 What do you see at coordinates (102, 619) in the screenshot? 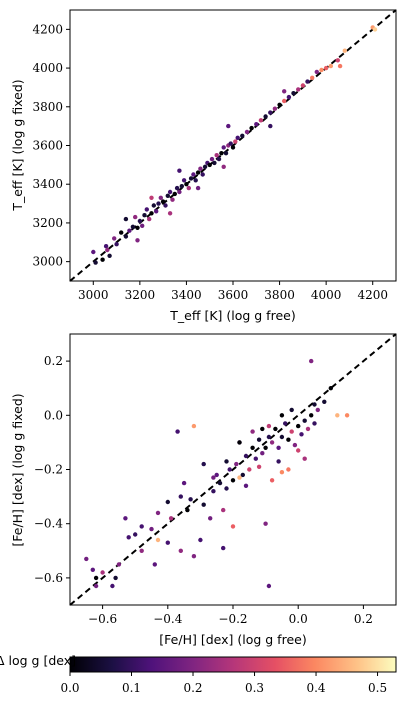
I see `feh-x-tick-label: −0.6` at bounding box center [102, 619].